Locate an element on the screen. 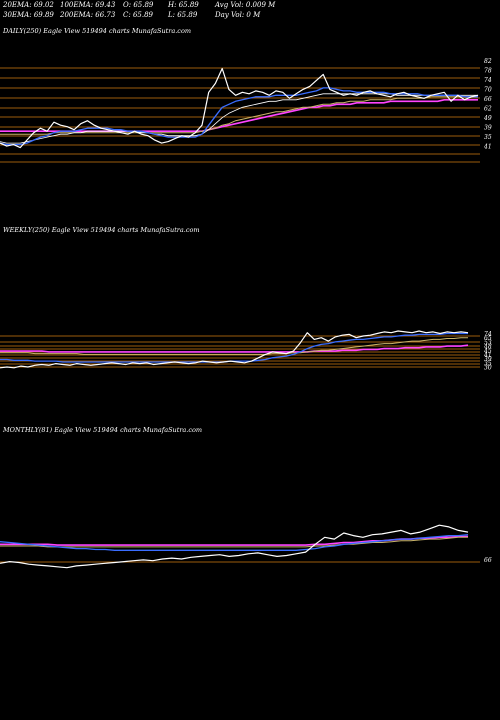 Image resolution: width=500 pixels, height=720 pixels. y-tick-label: 82 is located at coordinates (488, 61).